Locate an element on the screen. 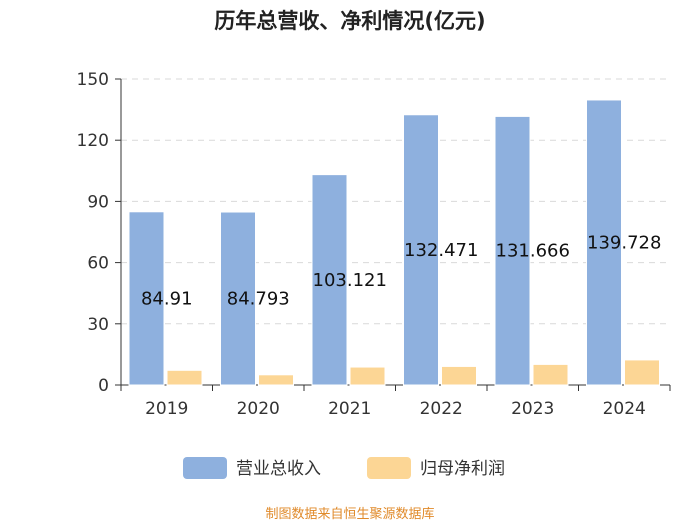 Image resolution: width=700 pixels, height=525 pixels. legend: 营业总收入 归母净利润 is located at coordinates (344, 468).